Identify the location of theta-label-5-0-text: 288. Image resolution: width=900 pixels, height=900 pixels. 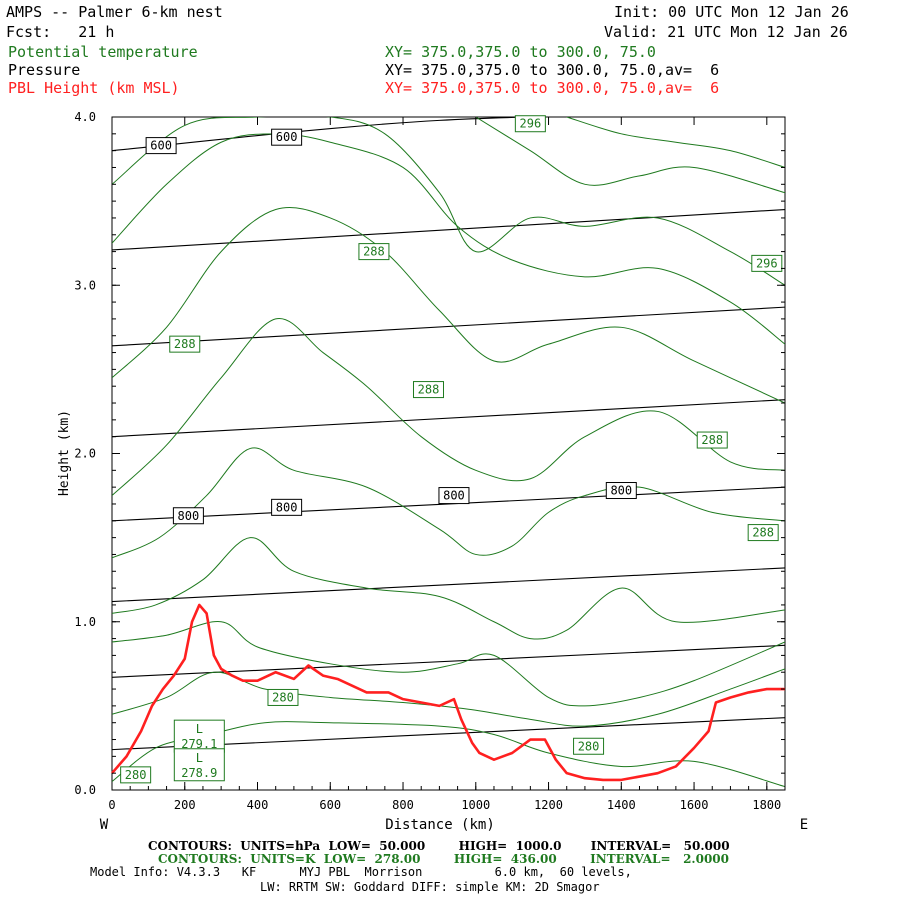
(429, 390).